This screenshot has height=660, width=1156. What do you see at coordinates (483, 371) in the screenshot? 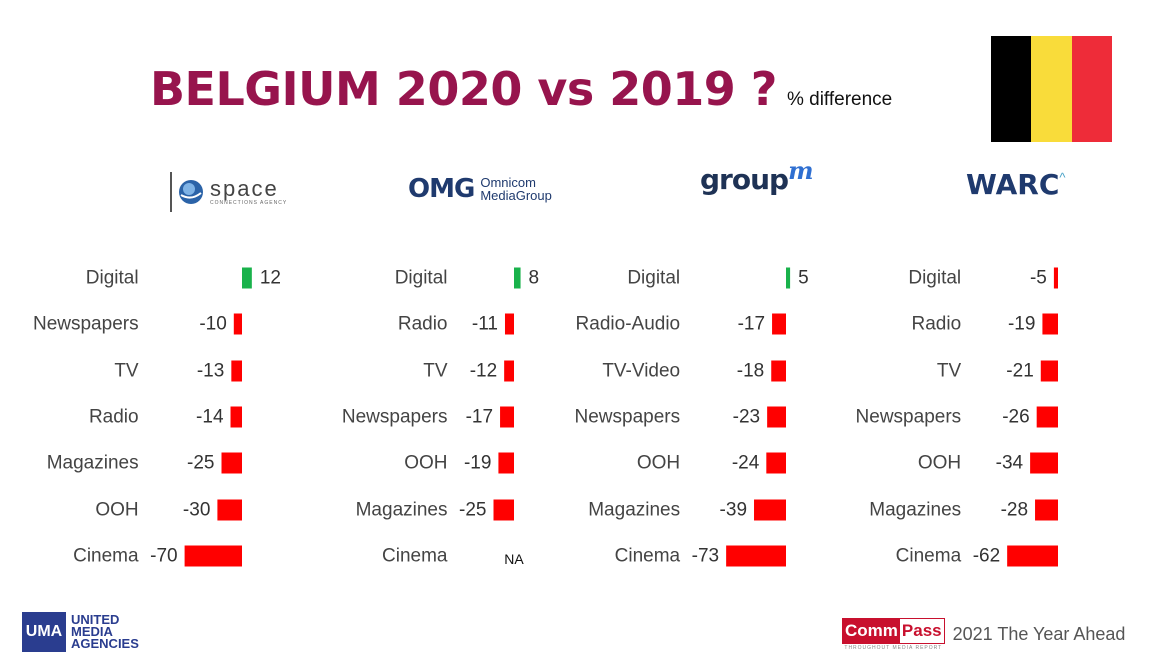
I see `value-label: -12` at bounding box center [483, 371].